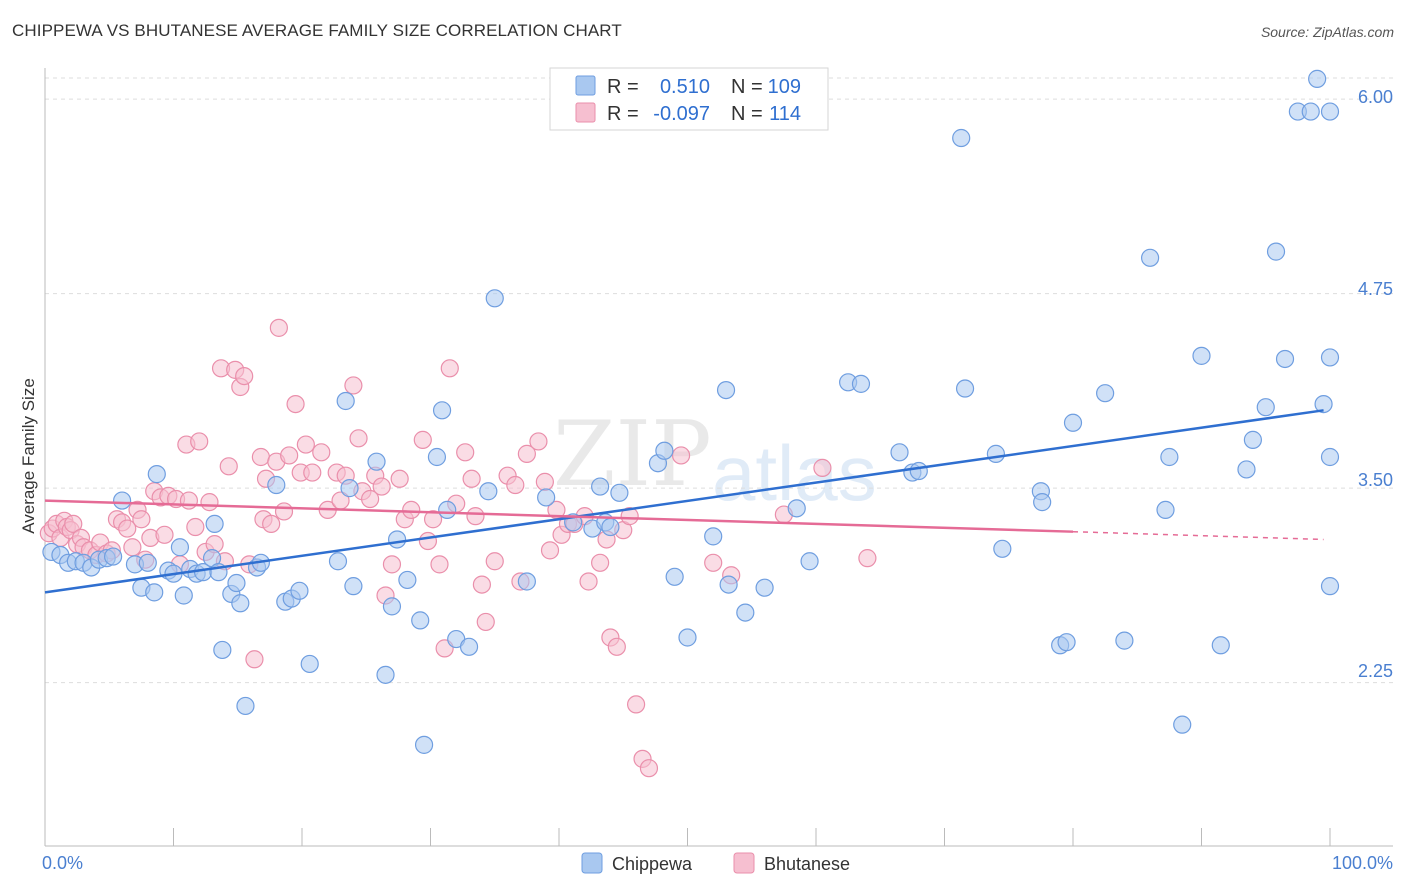  Describe the element at coordinates (28, 456) in the screenshot. I see `y-axis-label: Average Family Size` at that location.